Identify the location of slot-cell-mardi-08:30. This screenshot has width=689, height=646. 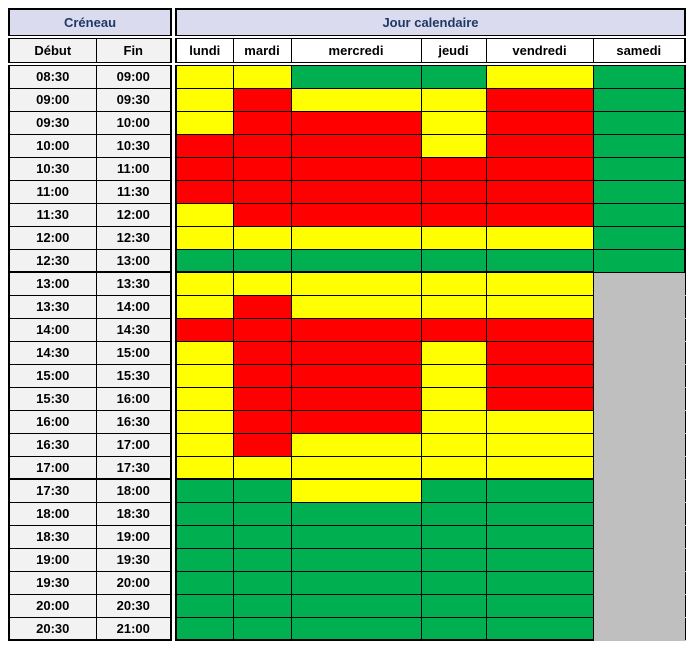
(262, 76).